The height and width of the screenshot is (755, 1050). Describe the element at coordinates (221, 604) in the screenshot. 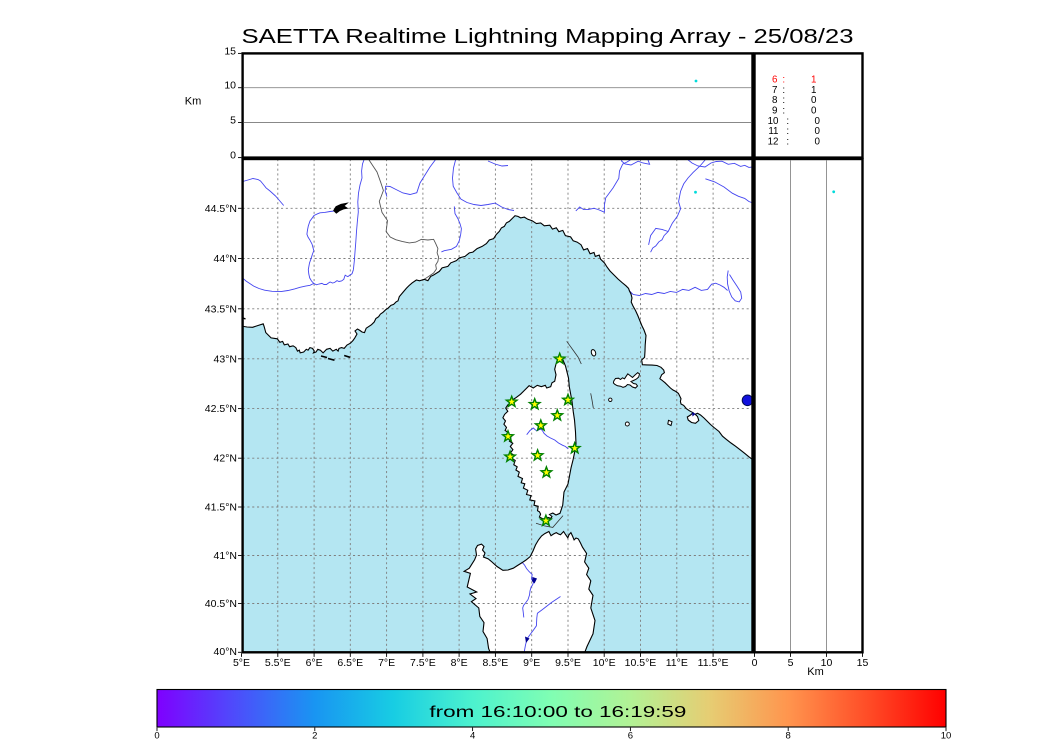

I see `svg-text: 40.5°N` at that location.